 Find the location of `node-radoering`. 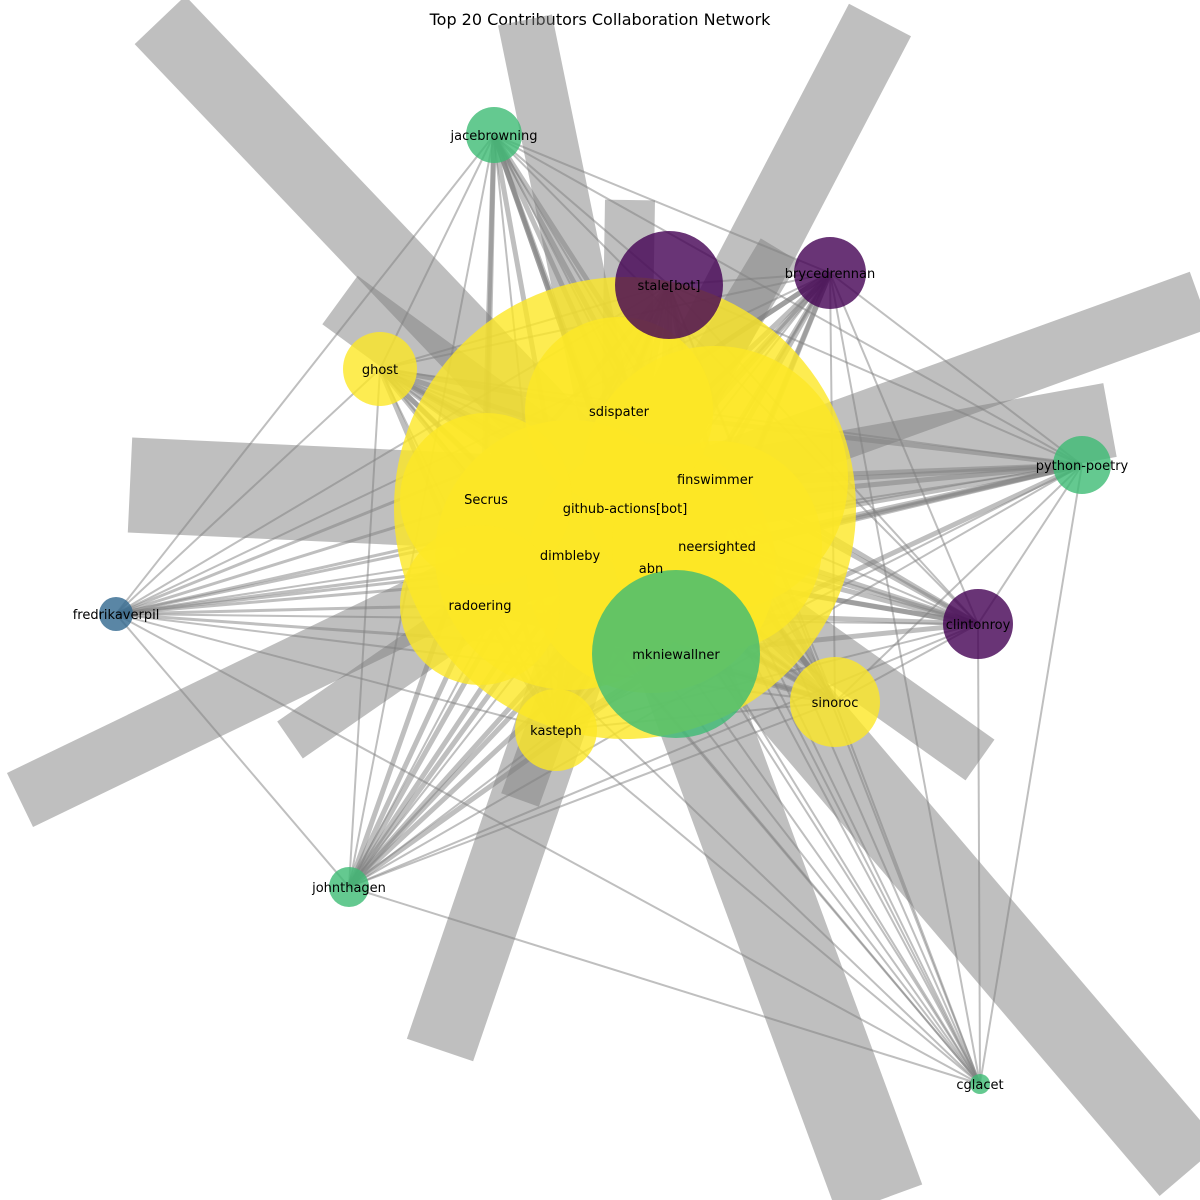

node-radoering is located at coordinates (480, 605).